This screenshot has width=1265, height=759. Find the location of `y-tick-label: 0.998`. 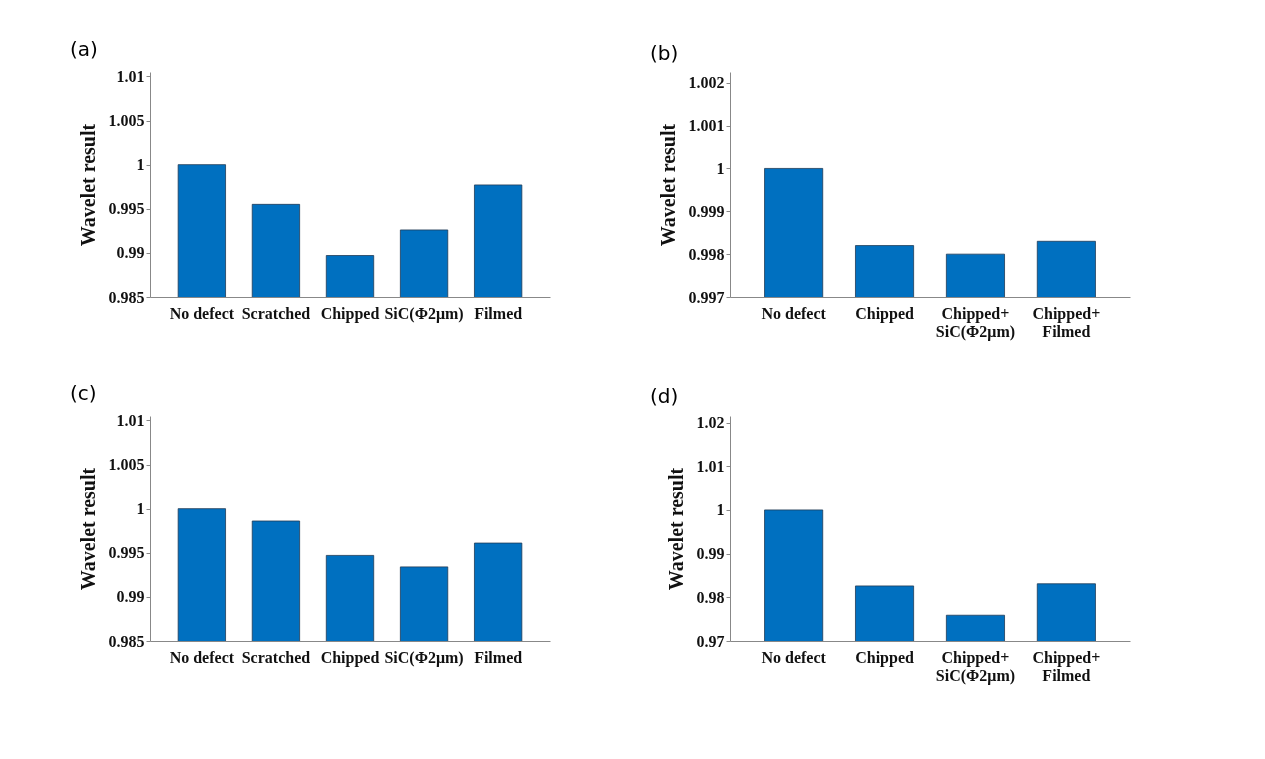

y-tick-label: 0.998 is located at coordinates (706, 254).